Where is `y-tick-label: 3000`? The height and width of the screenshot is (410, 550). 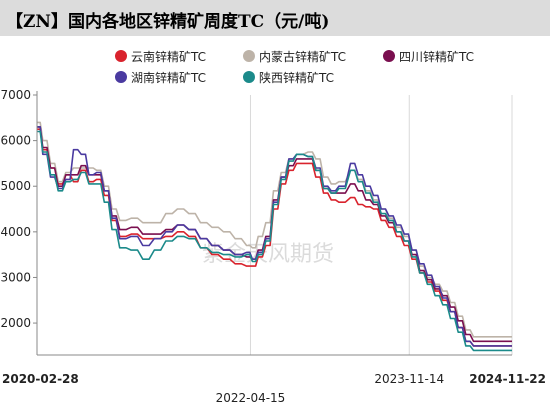
y-tick-label: 3000 is located at coordinates (15, 277).